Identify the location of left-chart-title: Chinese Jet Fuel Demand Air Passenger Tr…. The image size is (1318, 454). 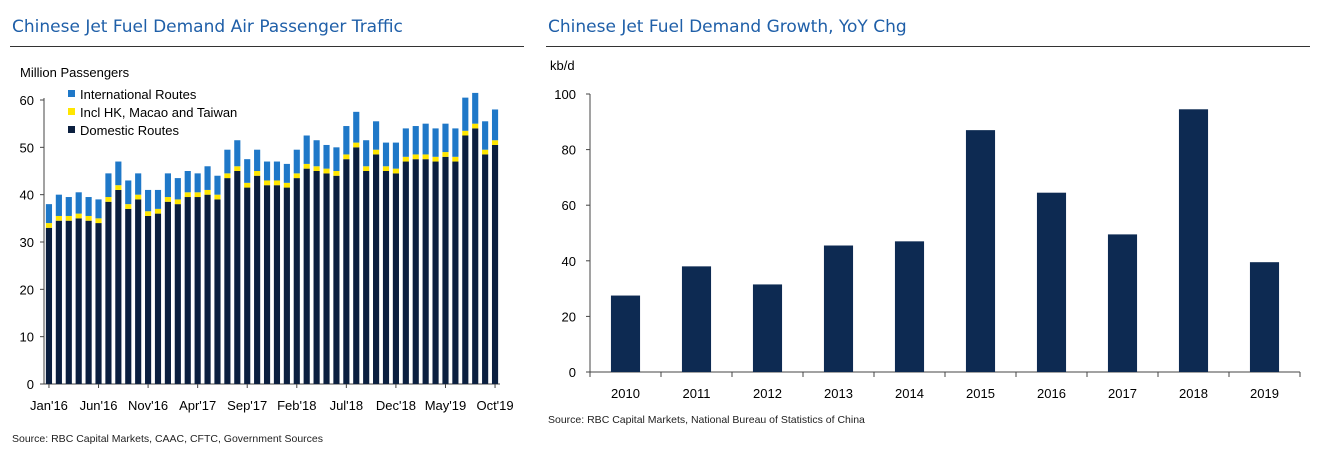
(207, 27).